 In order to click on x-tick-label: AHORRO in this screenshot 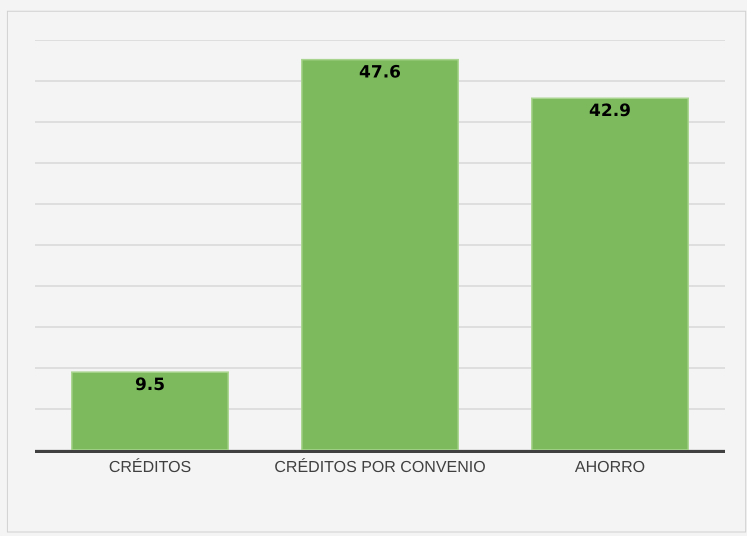, I will do `click(610, 467)`.